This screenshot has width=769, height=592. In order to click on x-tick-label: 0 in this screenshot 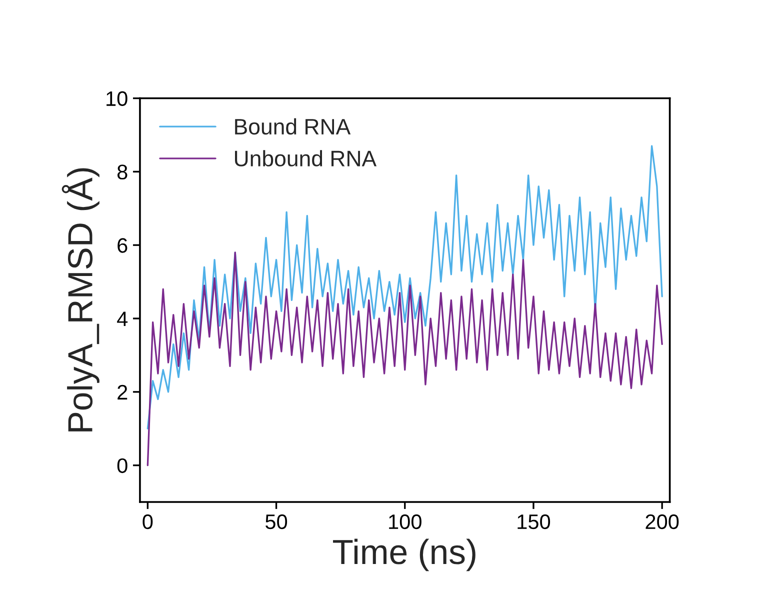, I will do `click(147, 522)`.